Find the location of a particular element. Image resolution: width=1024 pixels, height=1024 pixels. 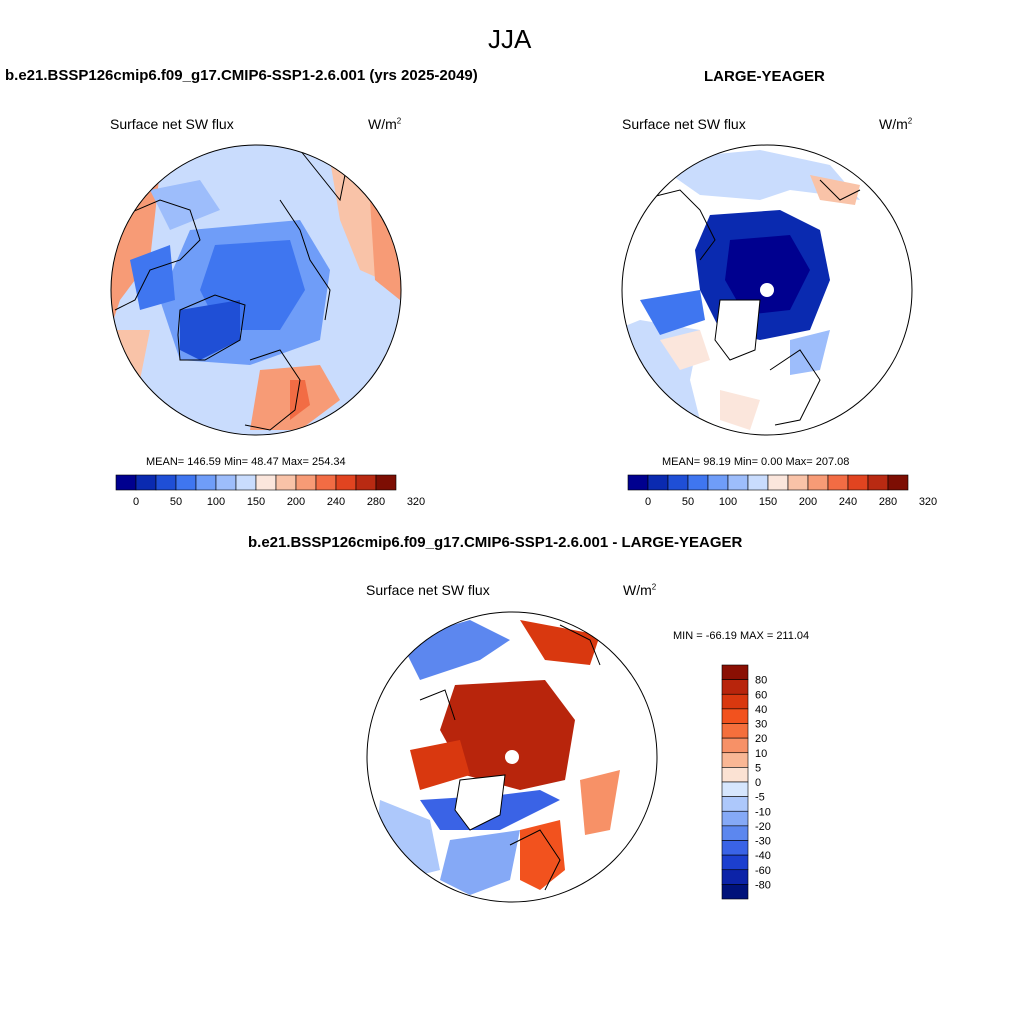

diff-unit-base: W/m is located at coordinates (637, 590).